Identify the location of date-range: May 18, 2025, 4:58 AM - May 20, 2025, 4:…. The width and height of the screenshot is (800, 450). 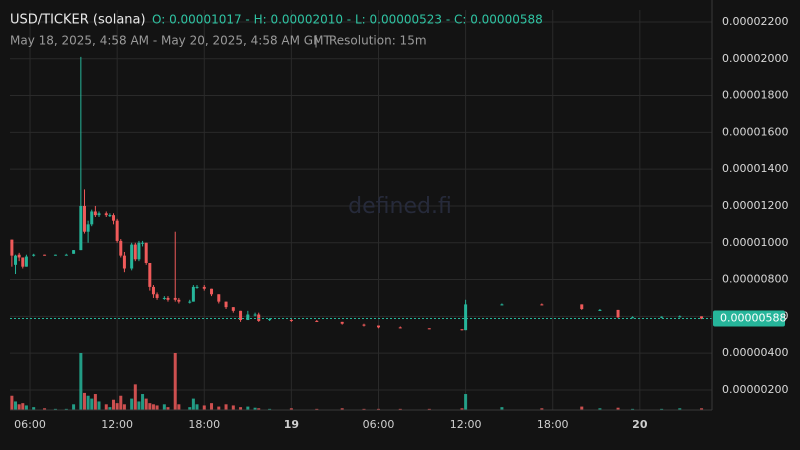
(170, 41).